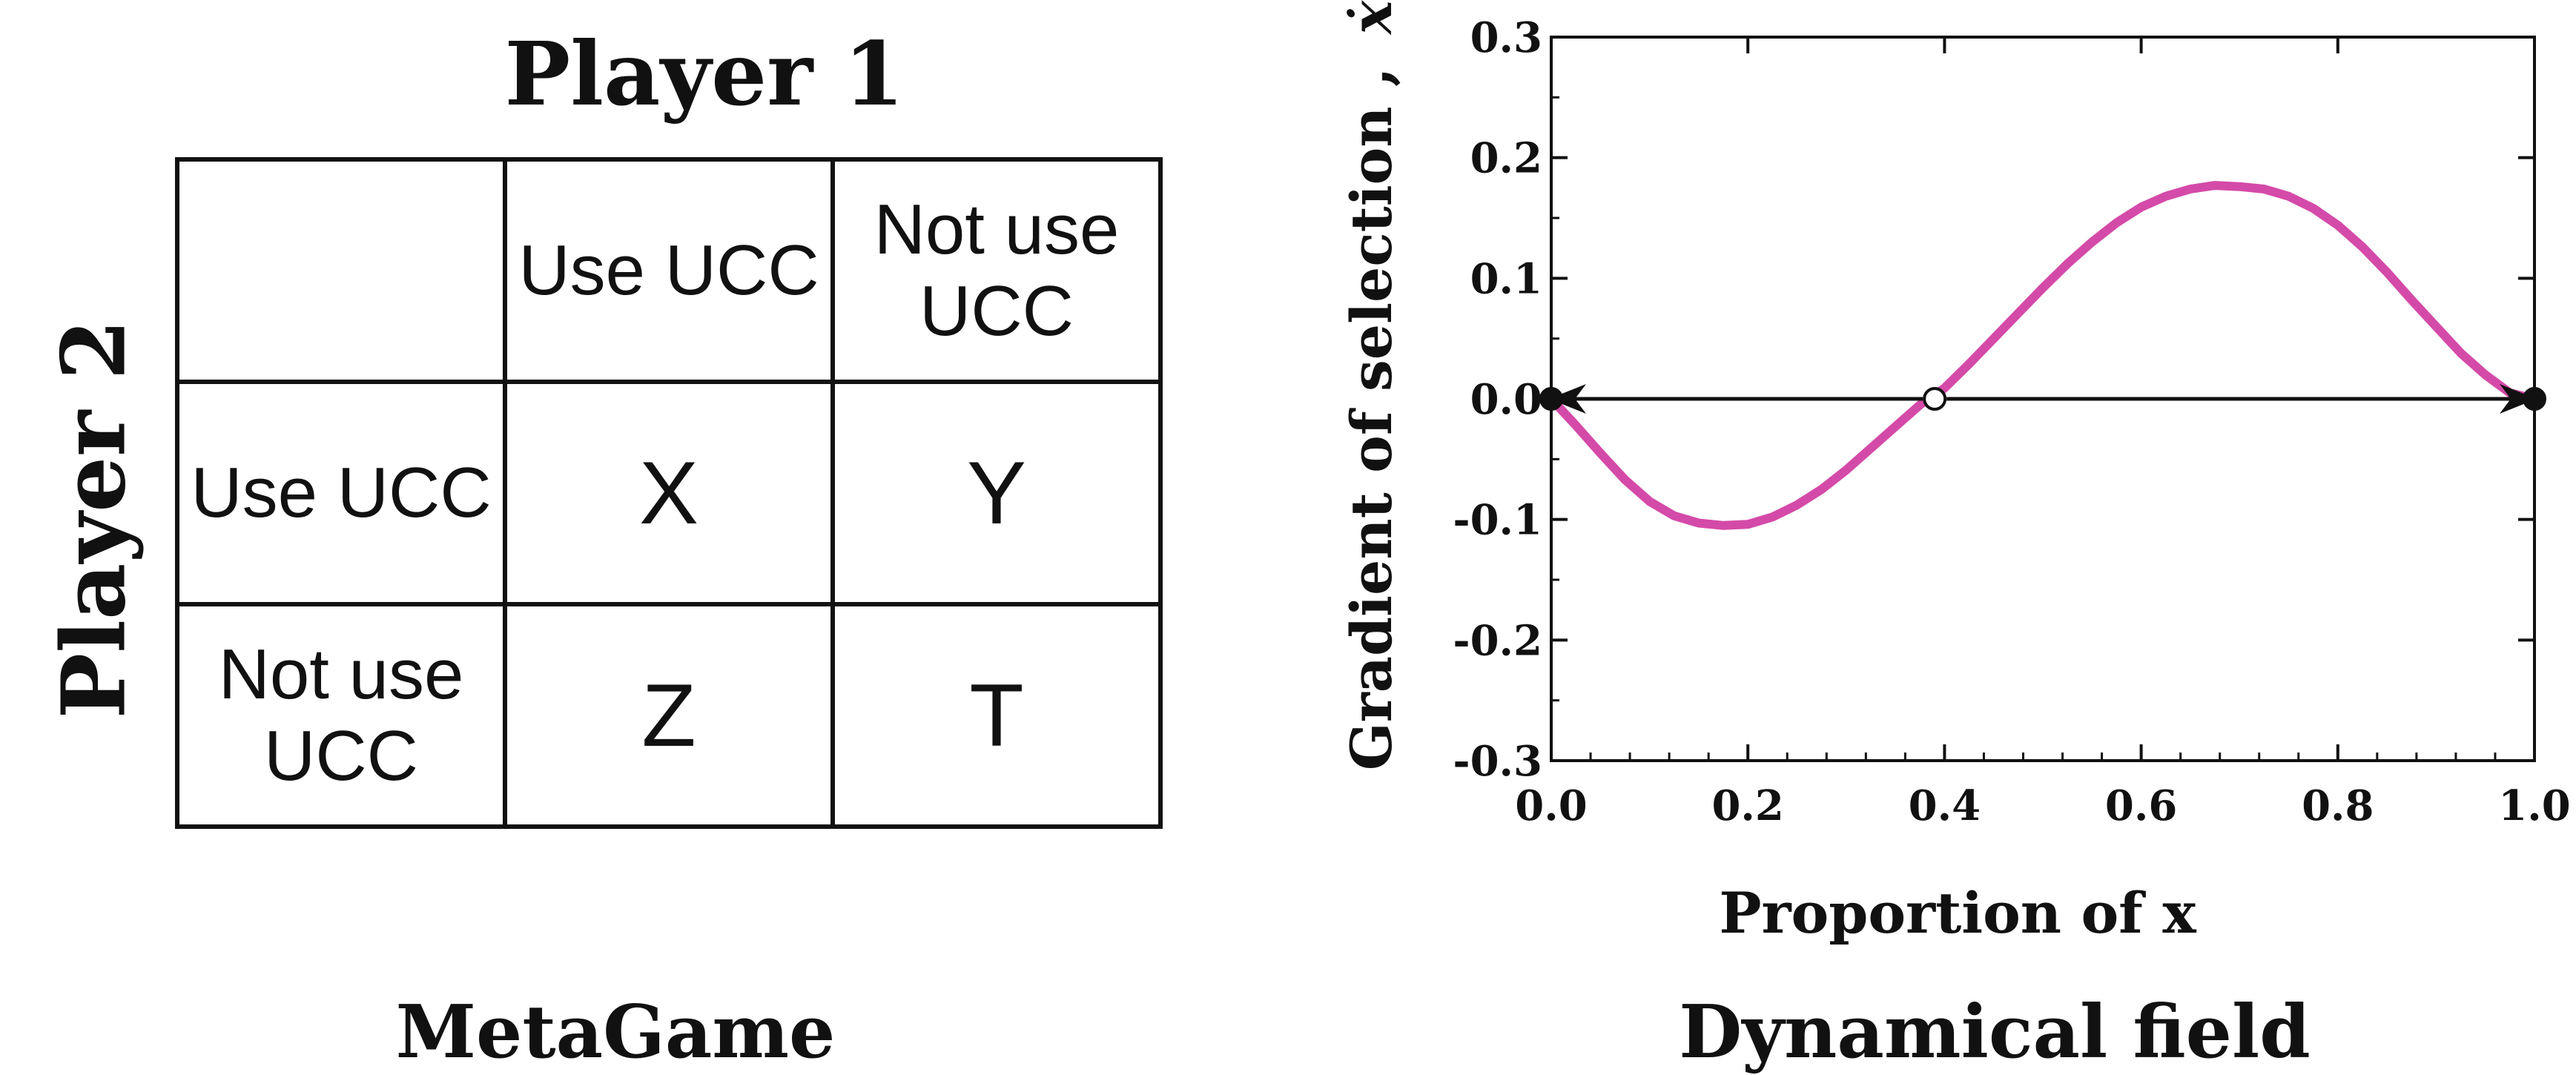 Image resolution: width=2576 pixels, height=1075 pixels. What do you see at coordinates (1506, 400) in the screenshot?
I see `y-tick-label: 0.0` at bounding box center [1506, 400].